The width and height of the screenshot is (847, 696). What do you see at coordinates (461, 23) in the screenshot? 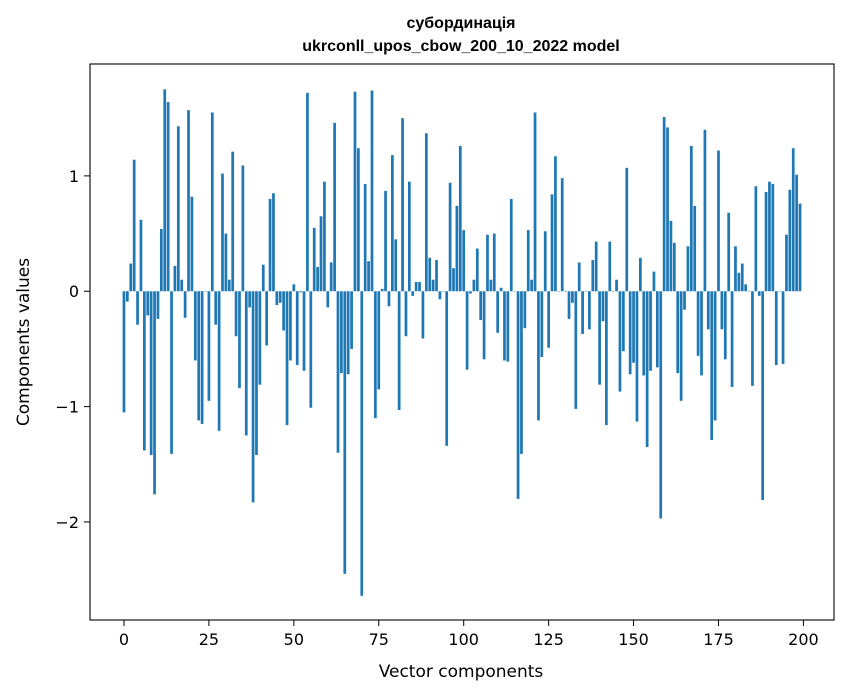
I see `chart-title-line-1: субординація` at bounding box center [461, 23].